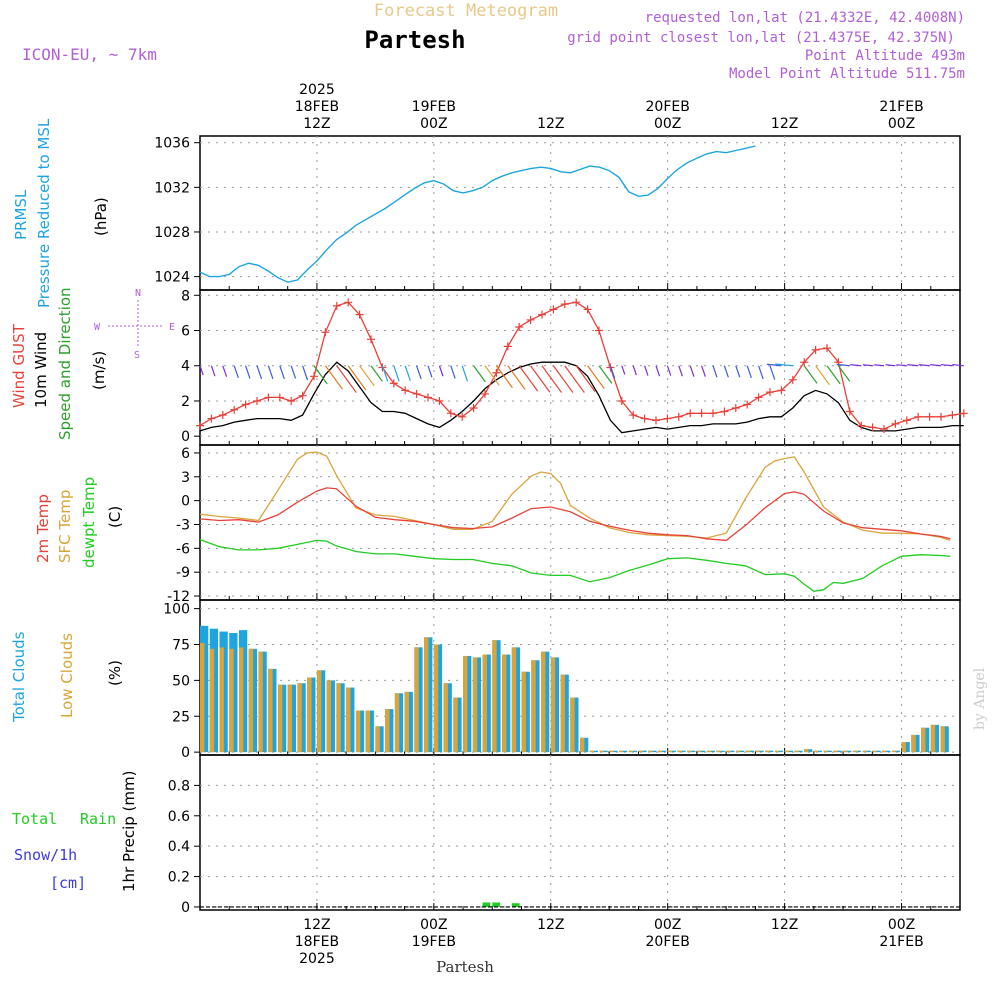 This screenshot has height=1000, width=1000. I want to click on prmsl-line, so click(477, 214).